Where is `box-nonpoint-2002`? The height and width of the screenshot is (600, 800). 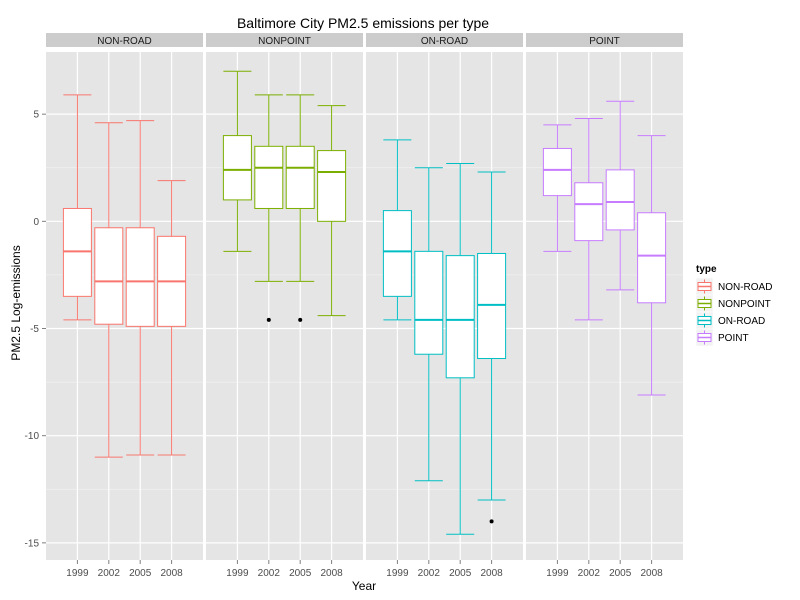
box-nonpoint-2002 is located at coordinates (269, 208).